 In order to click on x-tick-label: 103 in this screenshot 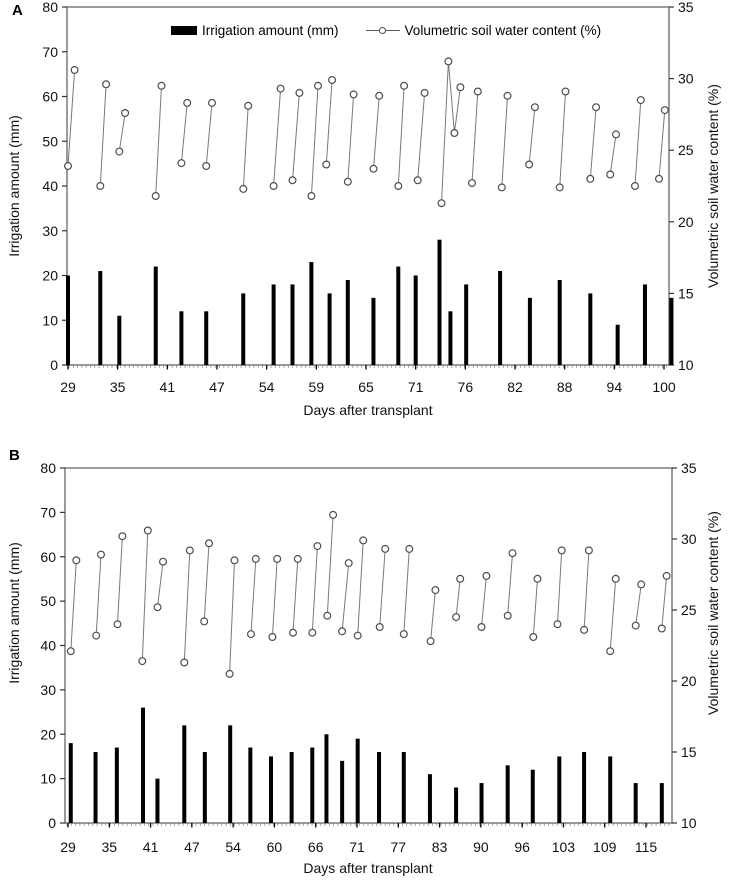, I will do `click(564, 847)`.